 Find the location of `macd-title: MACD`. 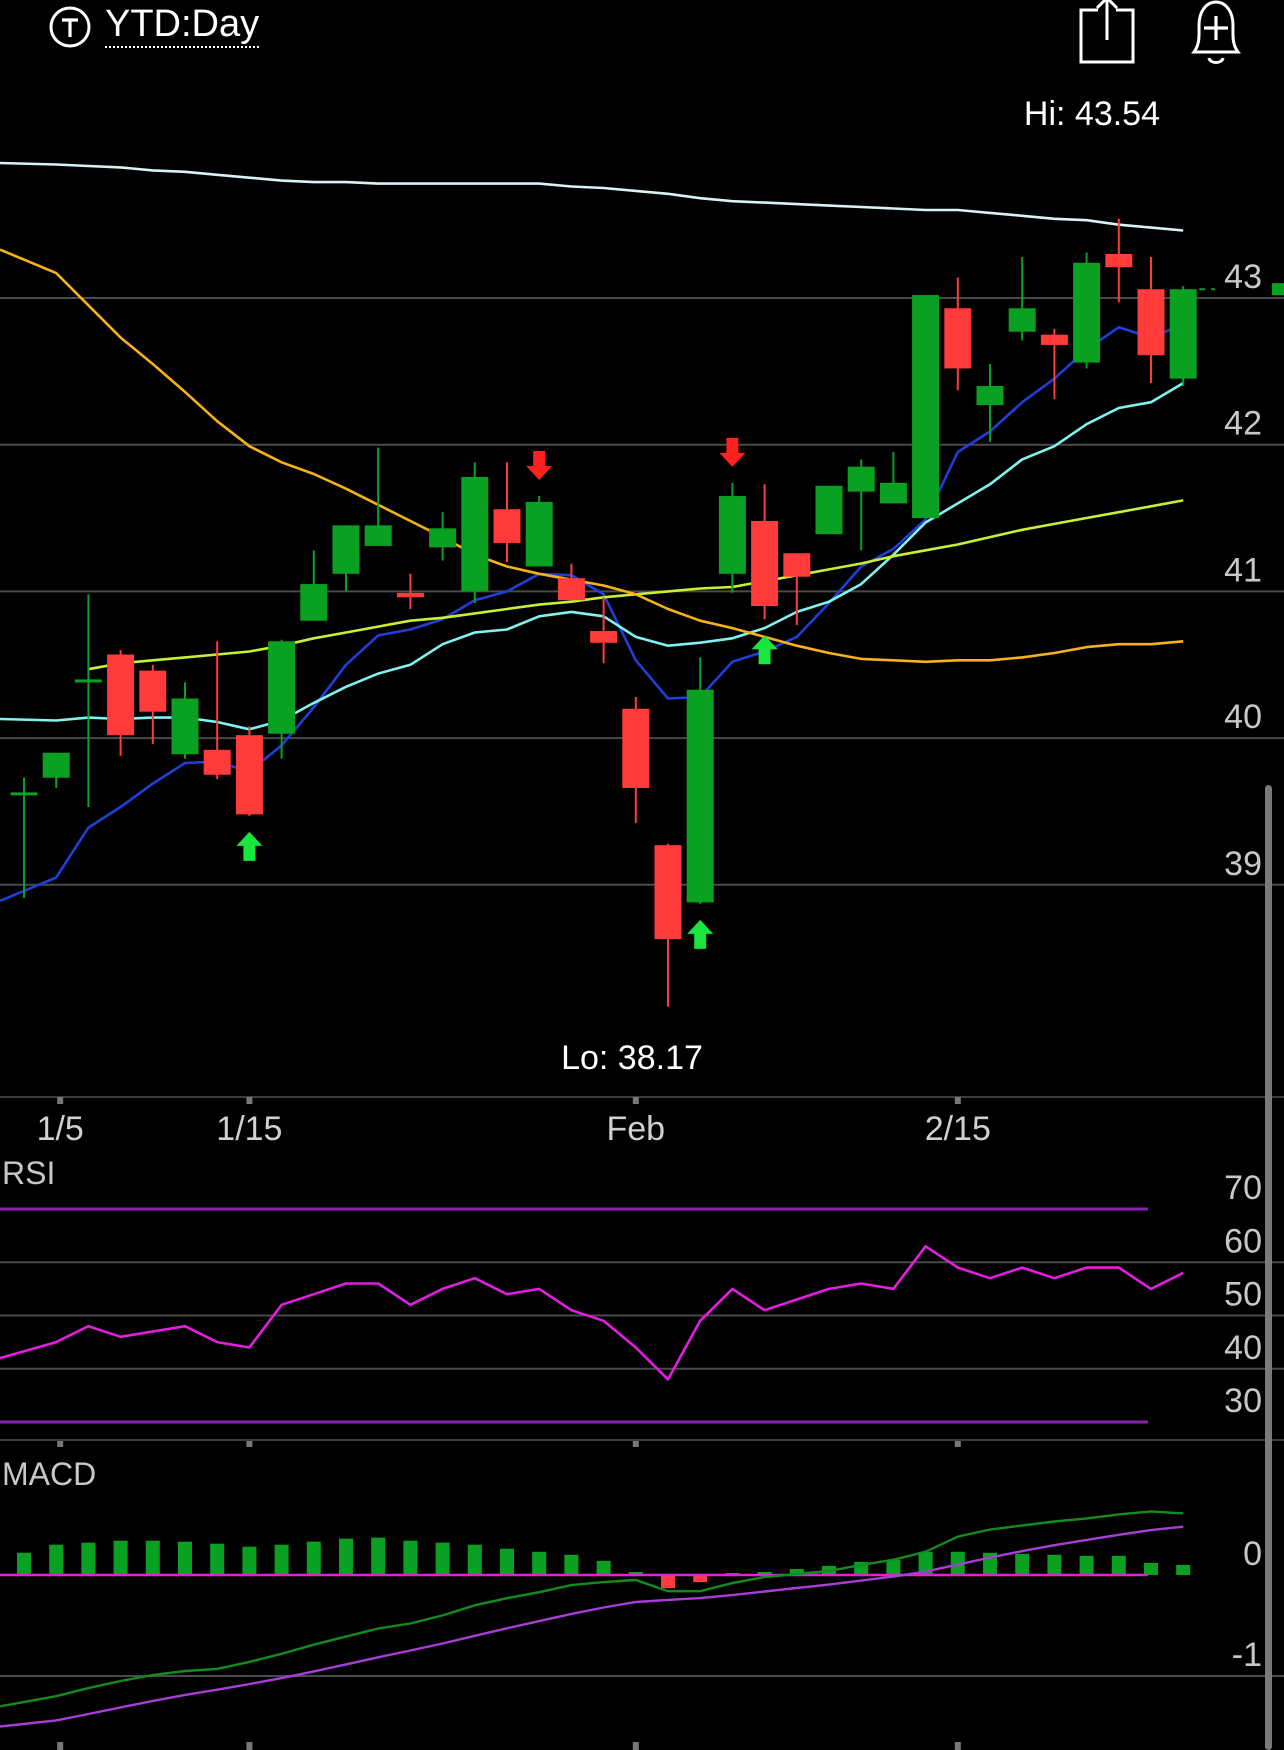

macd-title: MACD is located at coordinates (49, 1474).